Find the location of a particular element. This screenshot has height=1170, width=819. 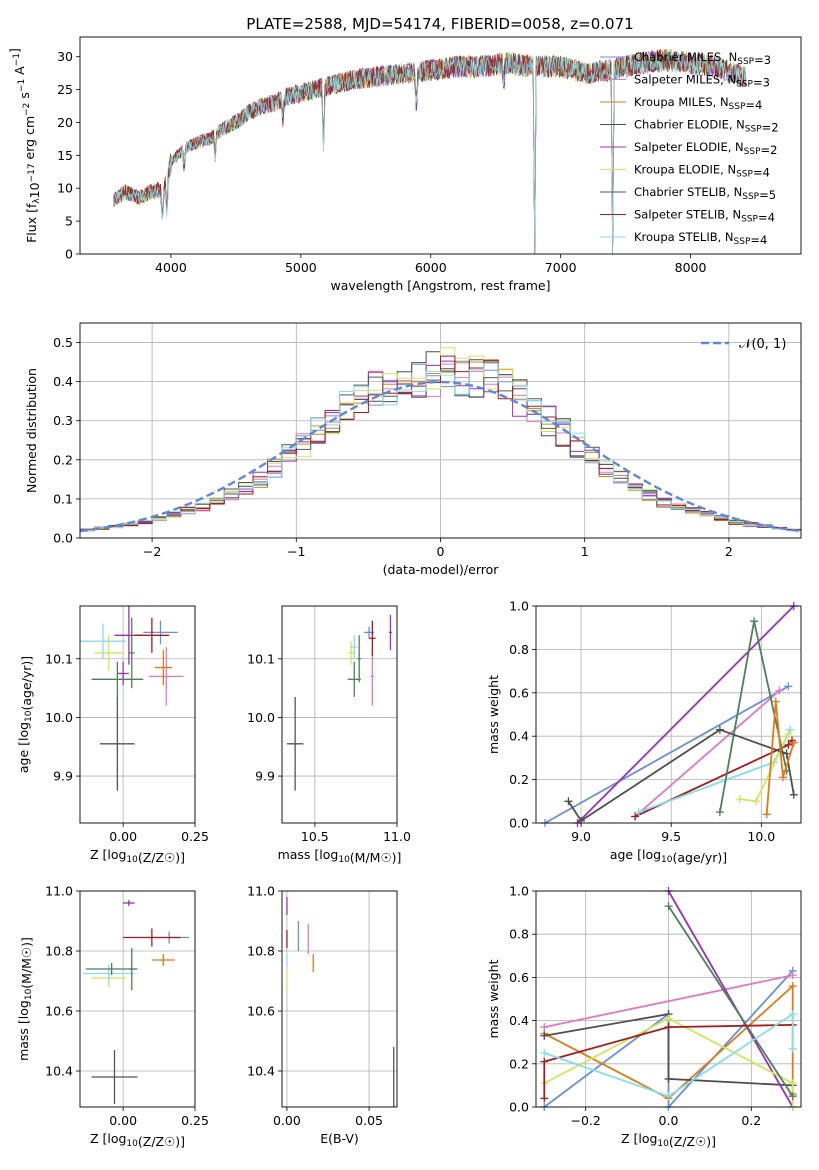

legend-label: Salpeter ELODIE, NSSP=2 is located at coordinates (705, 148).